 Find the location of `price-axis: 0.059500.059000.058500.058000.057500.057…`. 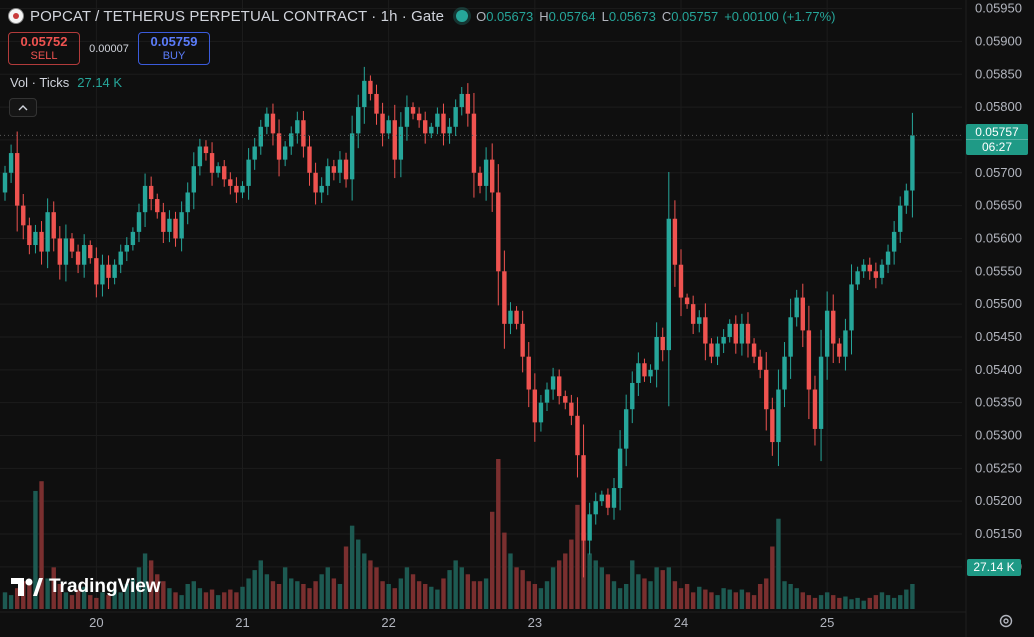

price-axis: 0.059500.059000.058500.058000.057500.057… is located at coordinates (998, 287).